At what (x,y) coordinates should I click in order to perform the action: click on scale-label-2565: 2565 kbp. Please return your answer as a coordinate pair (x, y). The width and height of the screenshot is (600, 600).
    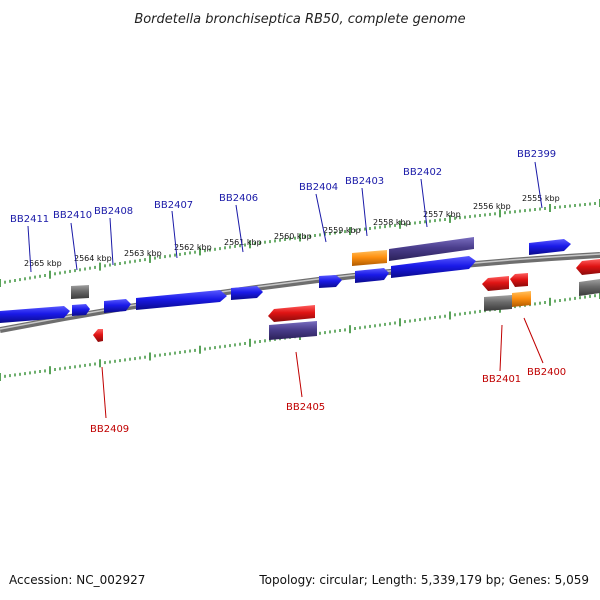
    Looking at the image, I should click on (43, 263).